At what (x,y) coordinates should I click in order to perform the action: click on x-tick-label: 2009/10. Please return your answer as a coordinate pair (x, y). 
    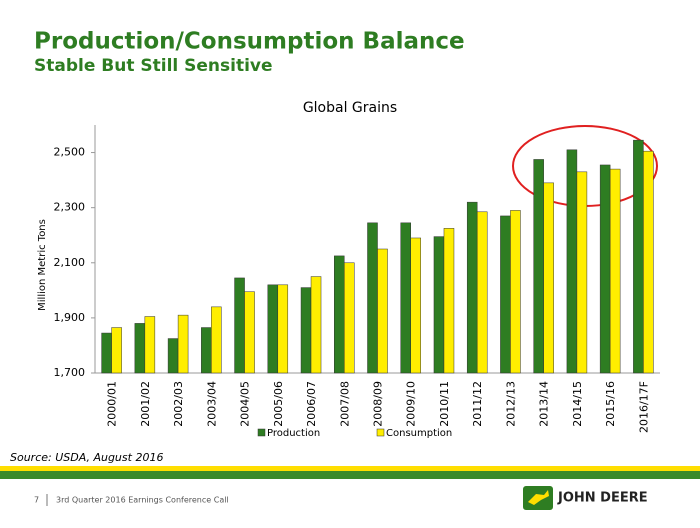
    Looking at the image, I should click on (411, 404).